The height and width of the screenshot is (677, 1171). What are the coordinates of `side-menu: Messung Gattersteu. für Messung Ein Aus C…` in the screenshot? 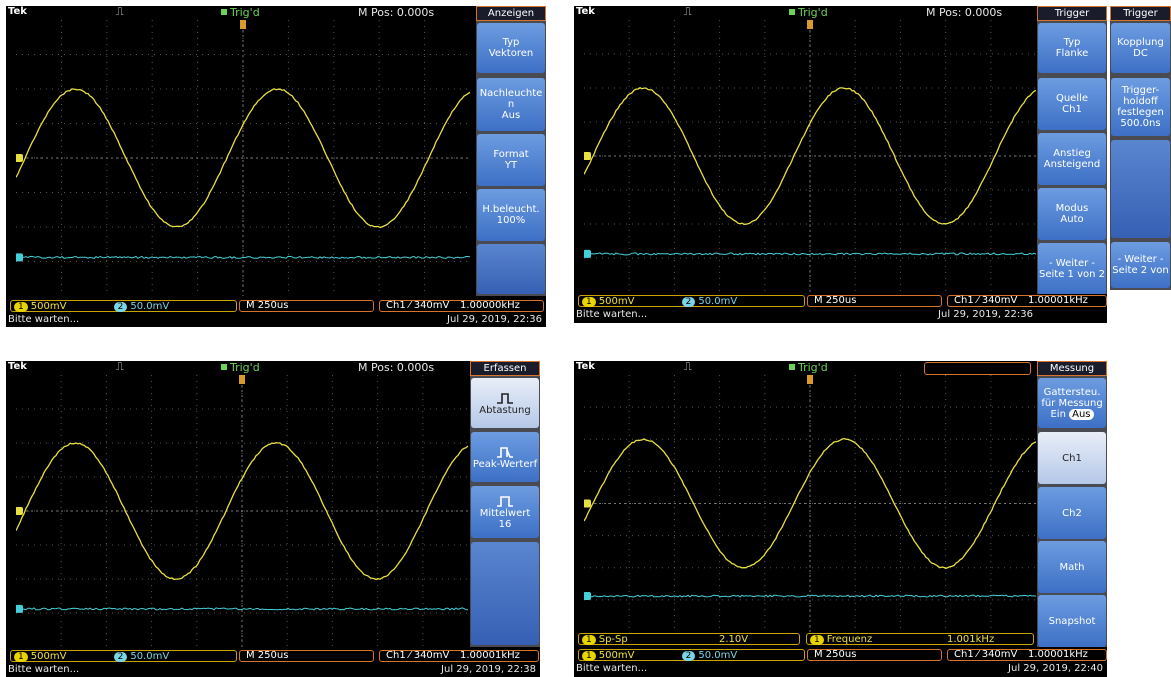 It's located at (1072, 504).